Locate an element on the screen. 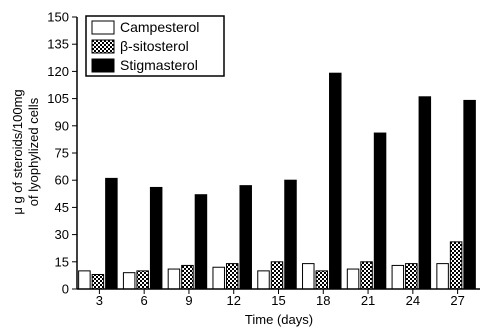 Image resolution: width=480 pixels, height=328 pixels. y-tick-label: 75 is located at coordinates (62, 153).